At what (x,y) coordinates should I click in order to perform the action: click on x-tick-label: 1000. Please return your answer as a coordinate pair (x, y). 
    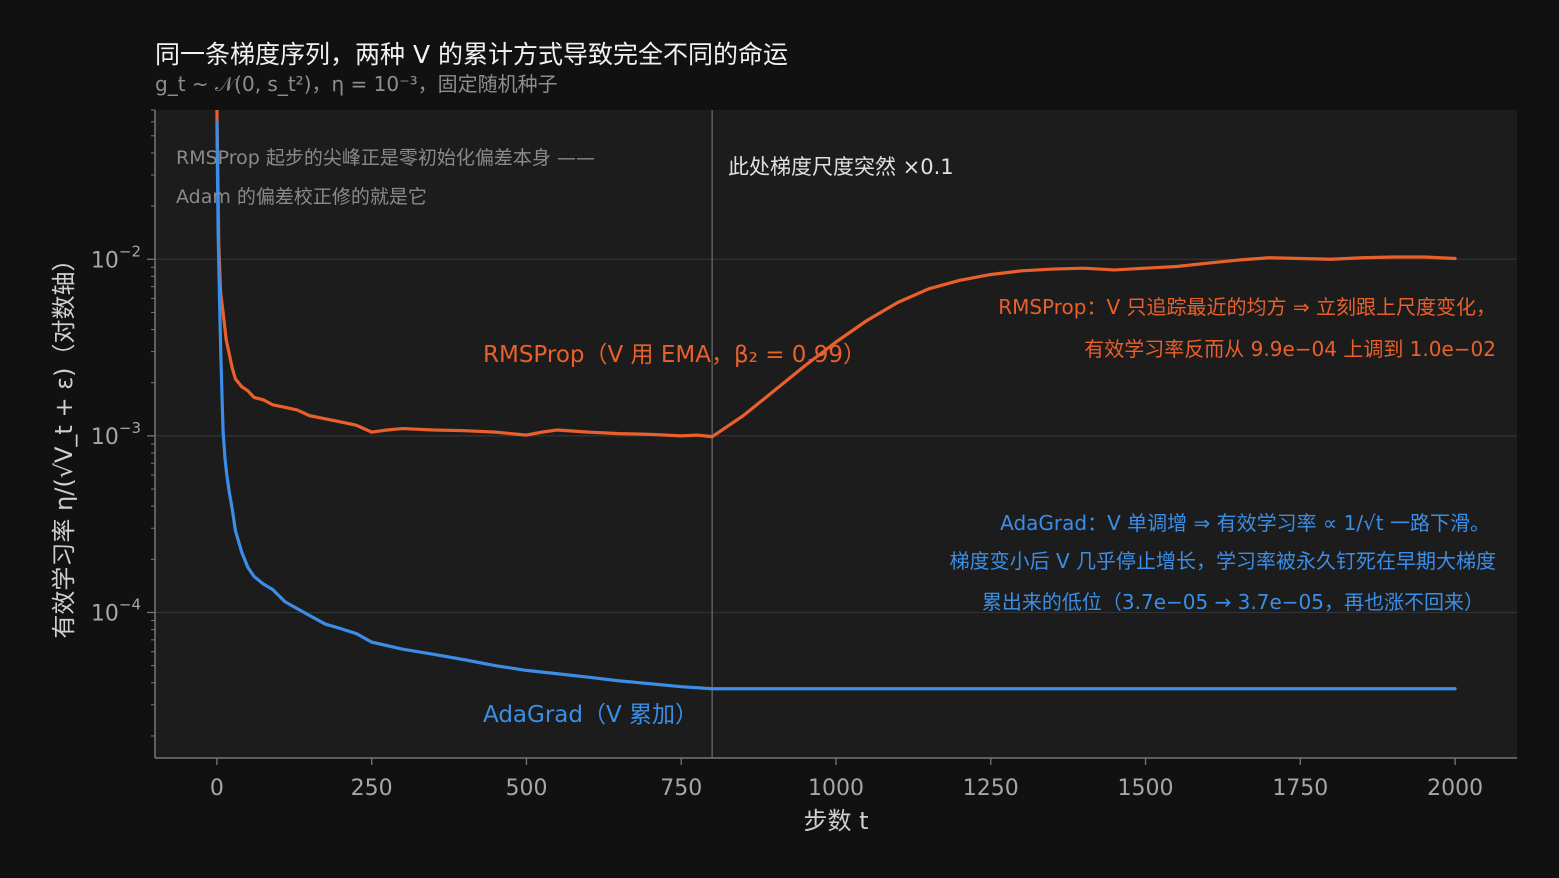
    Looking at the image, I should click on (836, 788).